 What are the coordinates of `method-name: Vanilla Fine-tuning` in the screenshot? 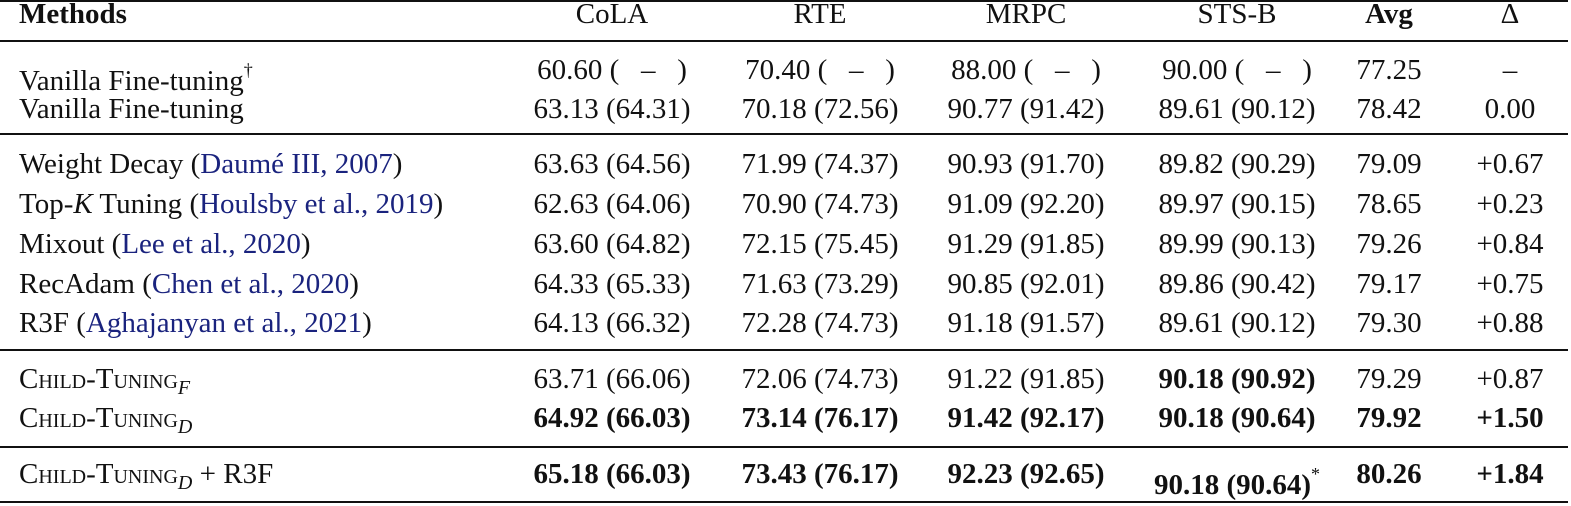 It's located at (131, 109).